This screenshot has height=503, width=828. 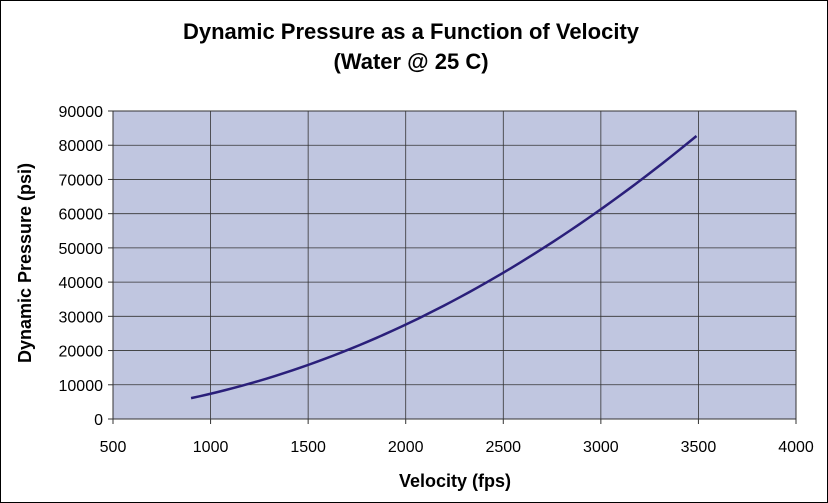 What do you see at coordinates (81, 112) in the screenshot?
I see `y-tick-label: 90000` at bounding box center [81, 112].